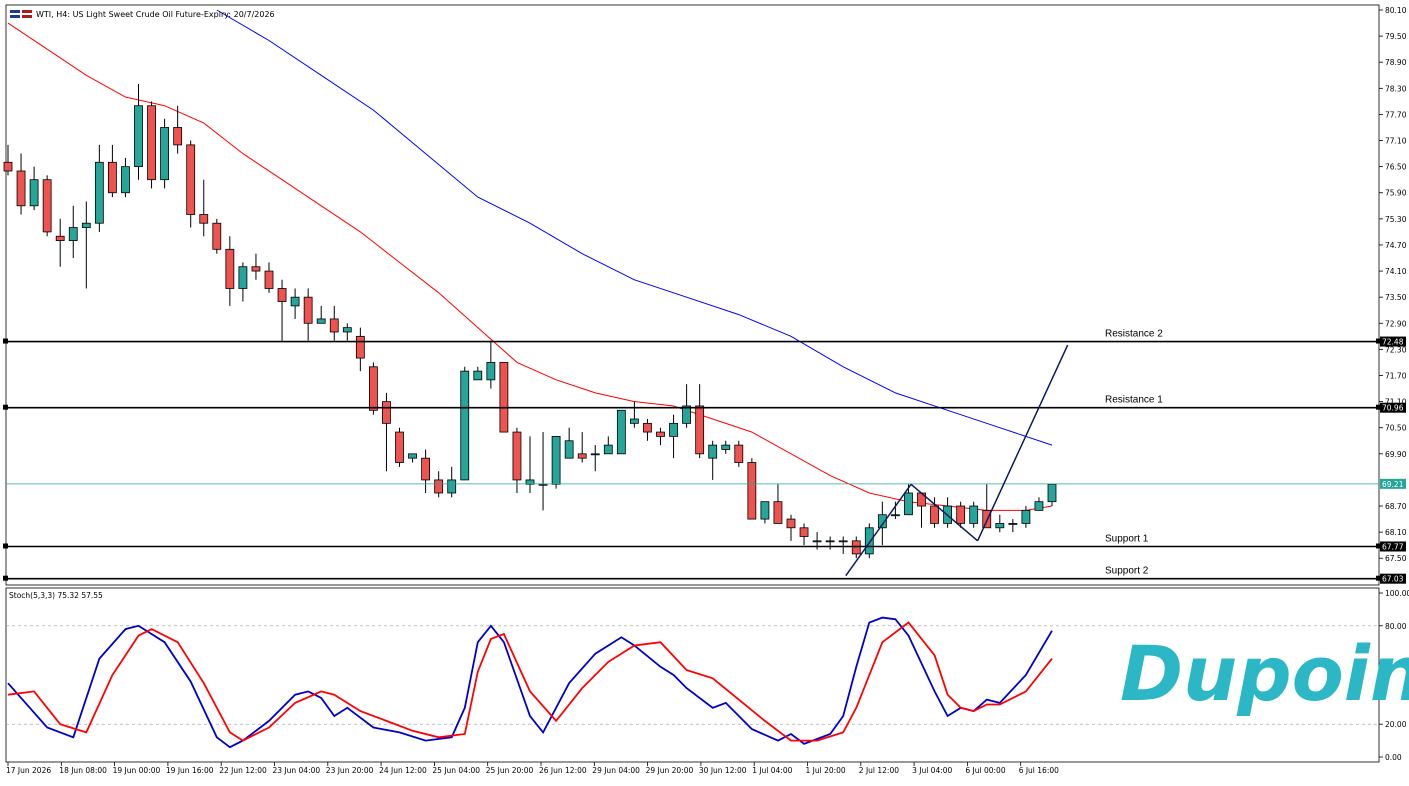 Image resolution: width=1409 pixels, height=786 pixels. What do you see at coordinates (1039, 770) in the screenshot?
I see `time-tick-label: 6 Jul 16:00` at bounding box center [1039, 770].